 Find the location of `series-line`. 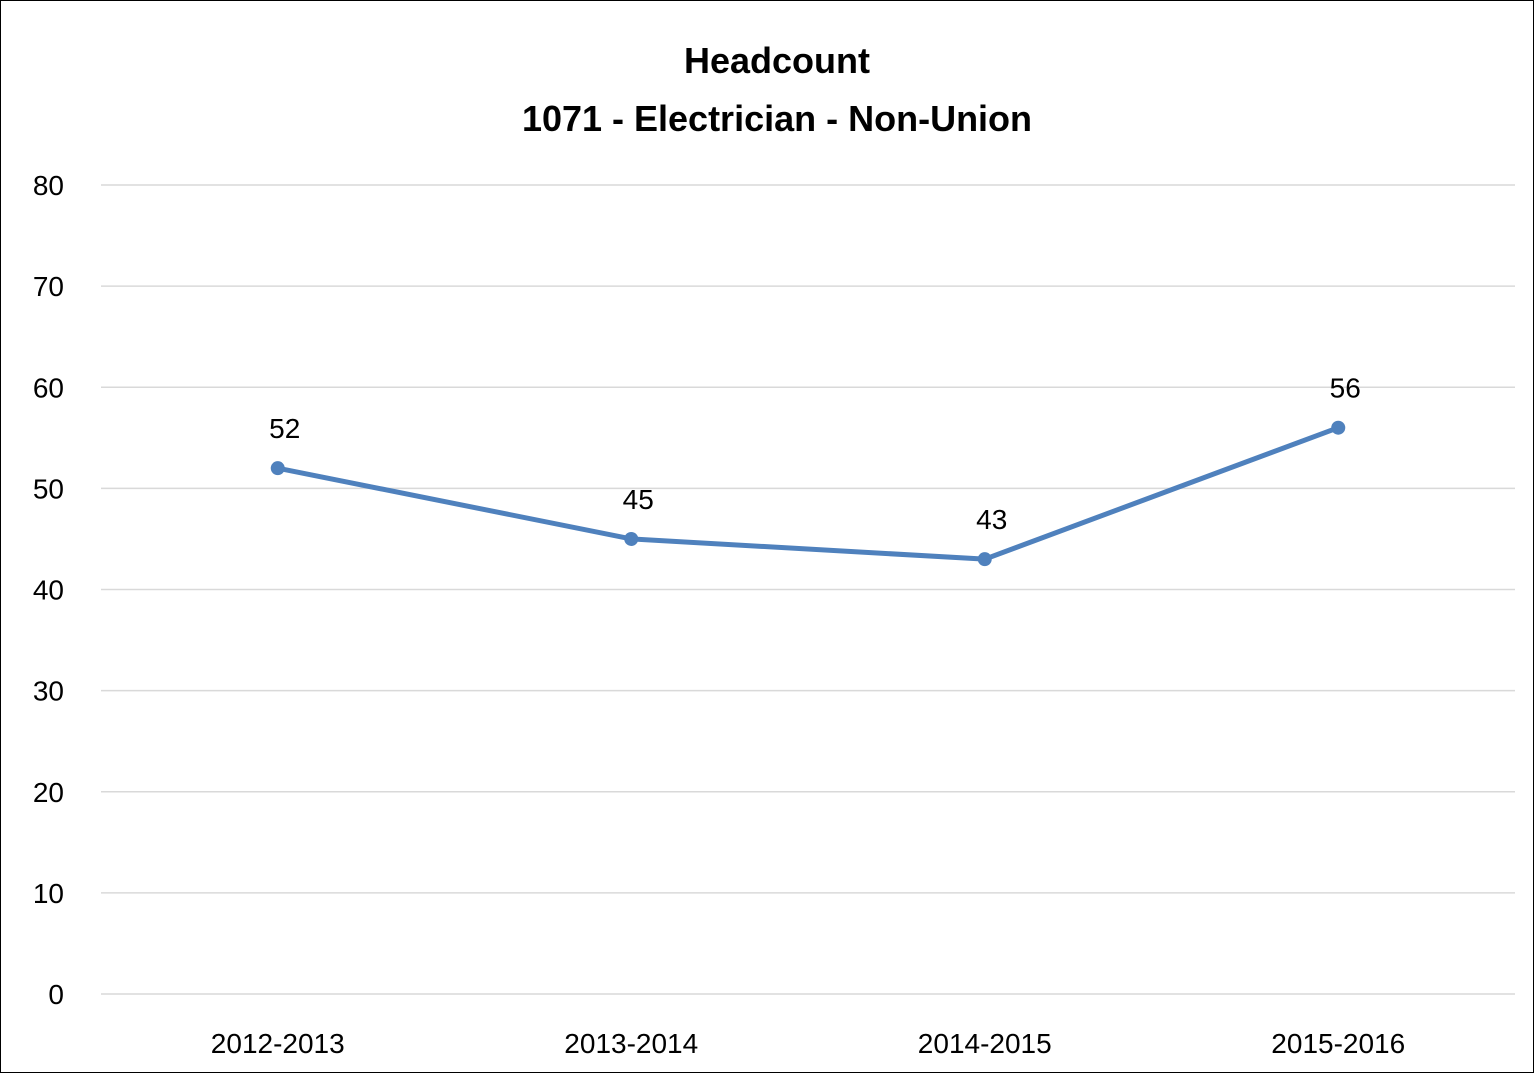

series-line is located at coordinates (808, 493).